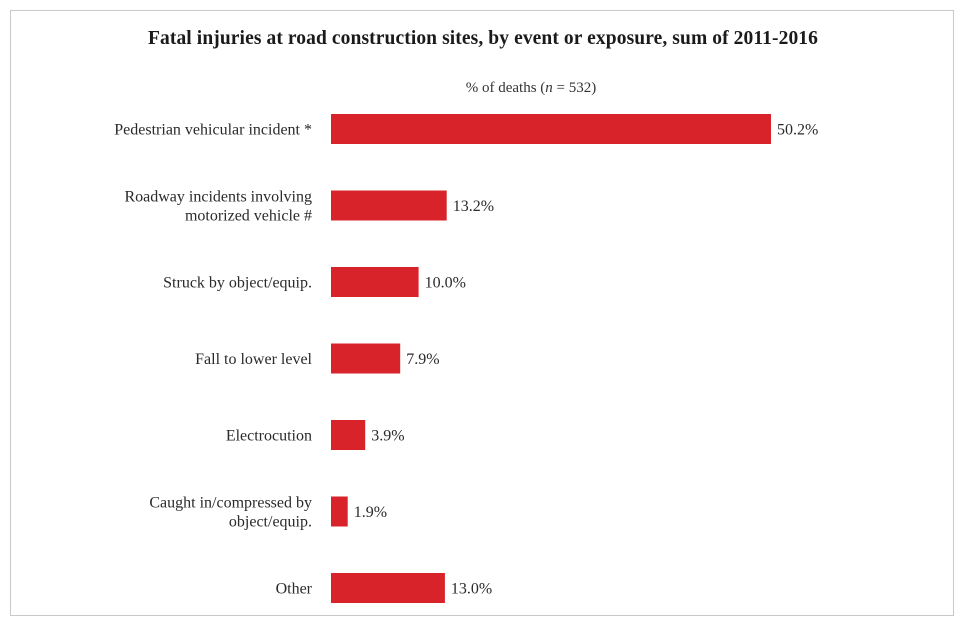 The height and width of the screenshot is (623, 966). I want to click on chart-subtitle: % of deaths (n = 532), so click(483, 88).